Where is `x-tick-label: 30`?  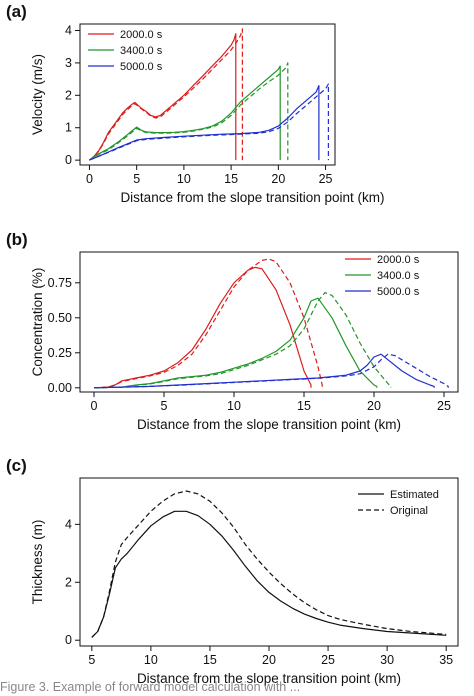
x-tick-label: 30 is located at coordinates (387, 660).